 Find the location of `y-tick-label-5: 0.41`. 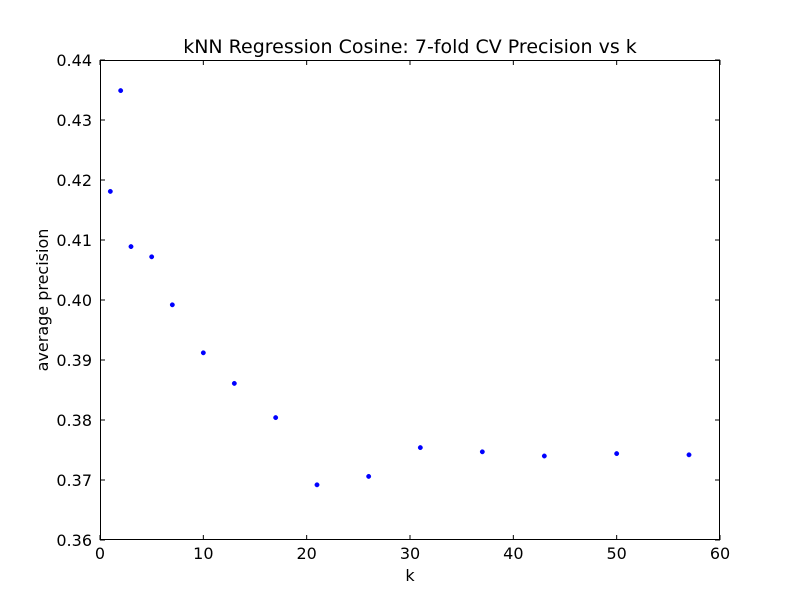

y-tick-label-5: 0.41 is located at coordinates (74, 240).